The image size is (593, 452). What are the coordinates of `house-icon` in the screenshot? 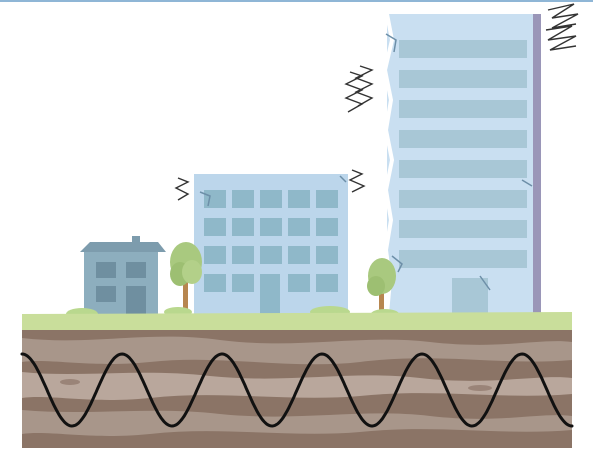 It's located at (123, 275).